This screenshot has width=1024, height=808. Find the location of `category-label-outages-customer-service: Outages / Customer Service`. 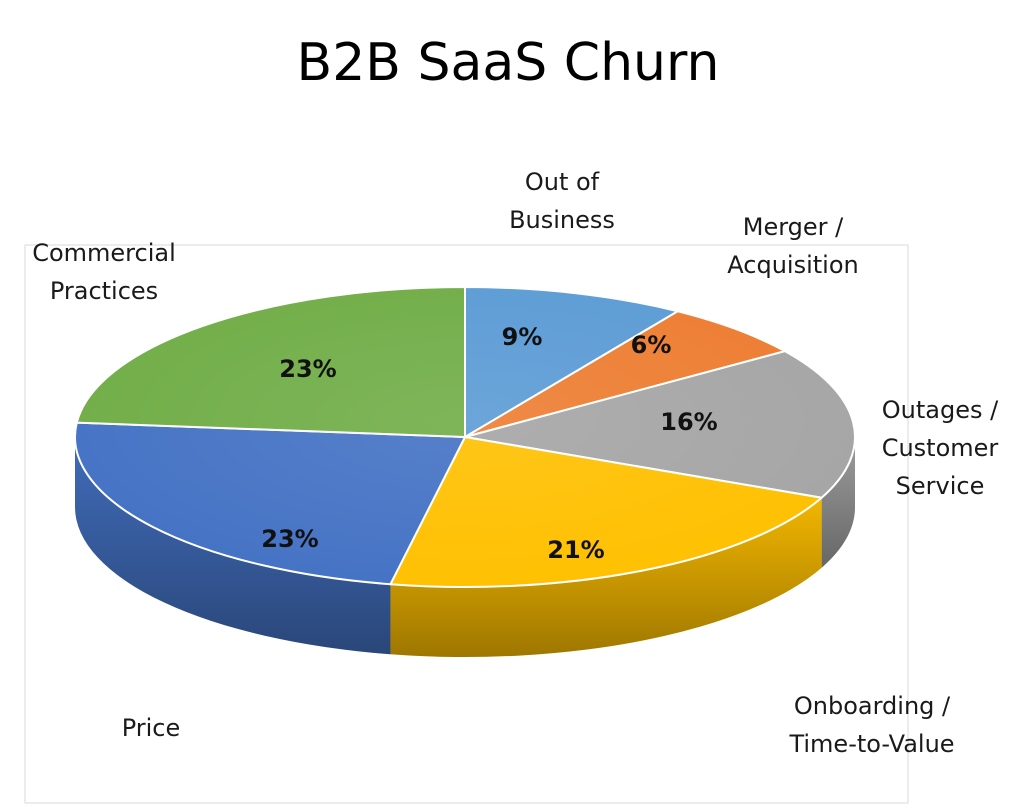

category-label-outages-customer-service: Outages / Customer Service is located at coordinates (940, 448).